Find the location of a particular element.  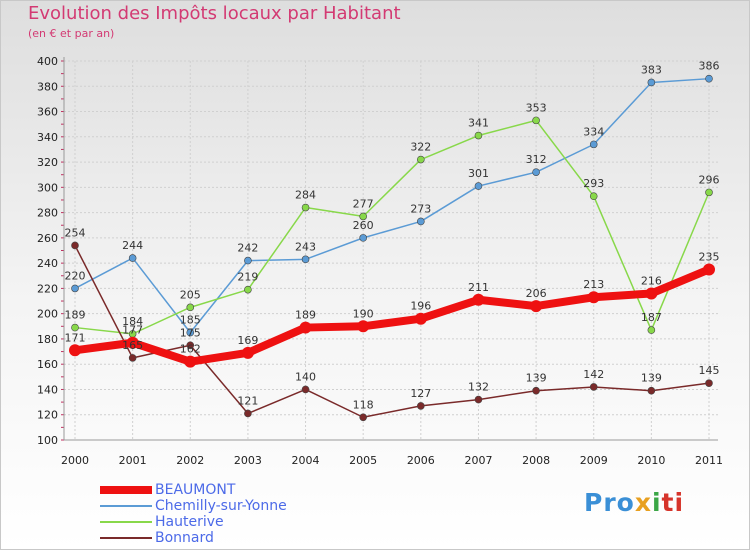

y-tick-label: 300 is located at coordinates (47, 187).